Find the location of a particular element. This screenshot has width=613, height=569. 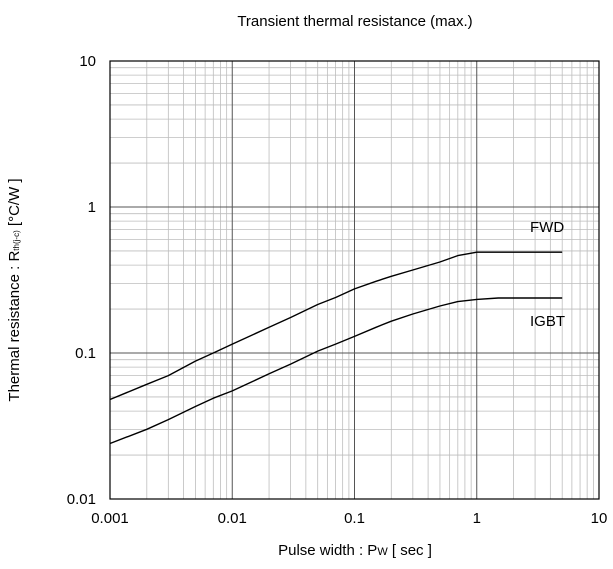

y-tick-label: 10 is located at coordinates (87, 61).